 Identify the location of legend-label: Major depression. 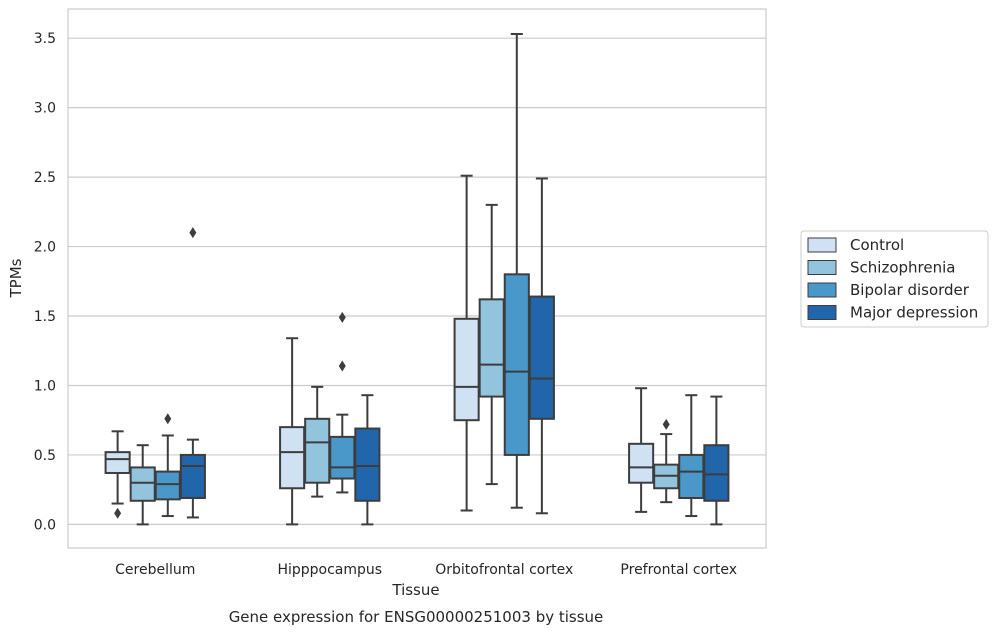
(914, 313).